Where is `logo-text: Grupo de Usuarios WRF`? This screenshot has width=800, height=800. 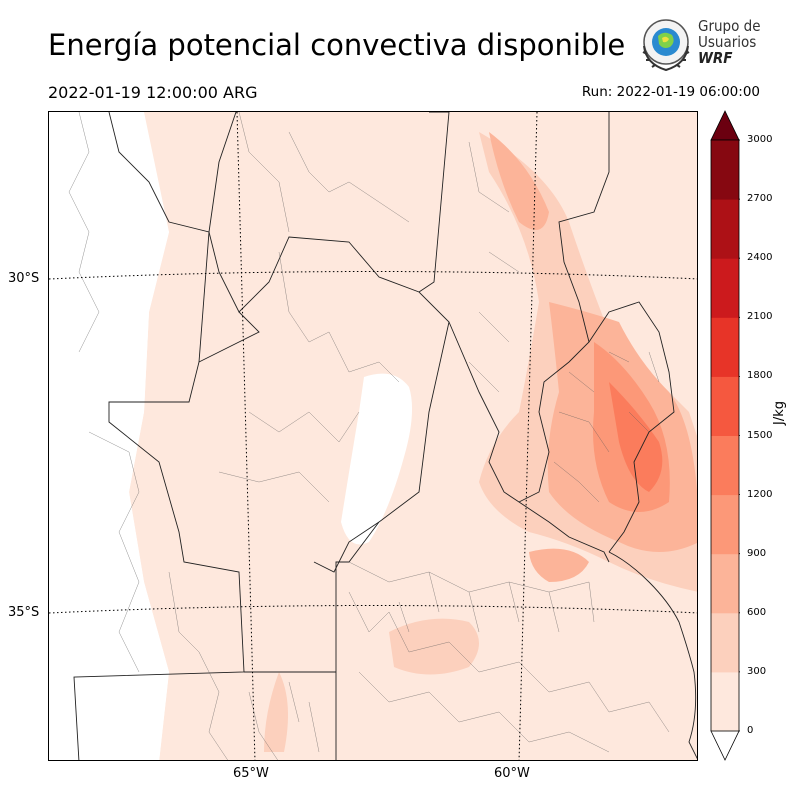 logo-text: Grupo de Usuarios WRF is located at coordinates (729, 42).